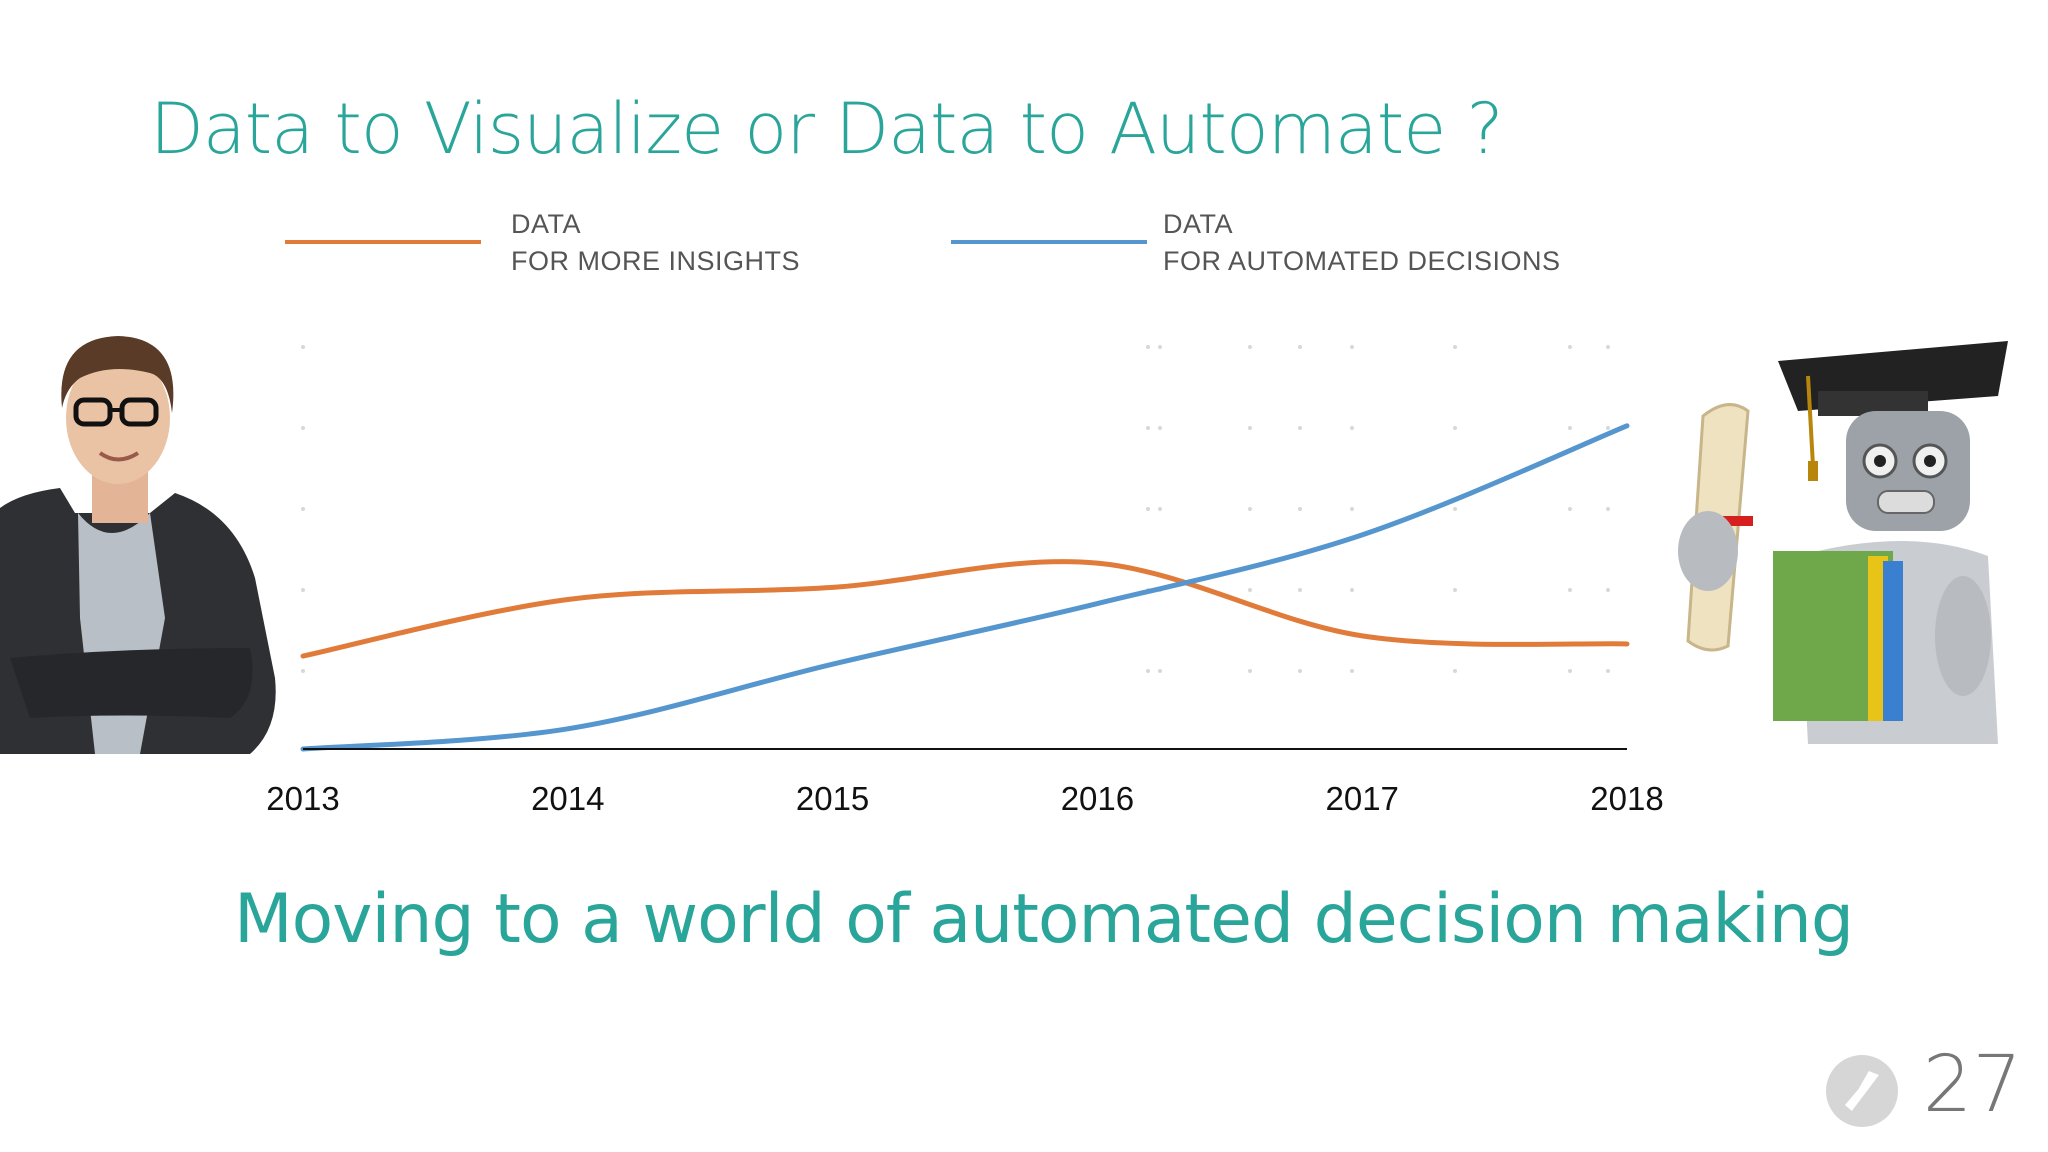  What do you see at coordinates (138, 545) in the screenshot?
I see `person-photo` at bounding box center [138, 545].